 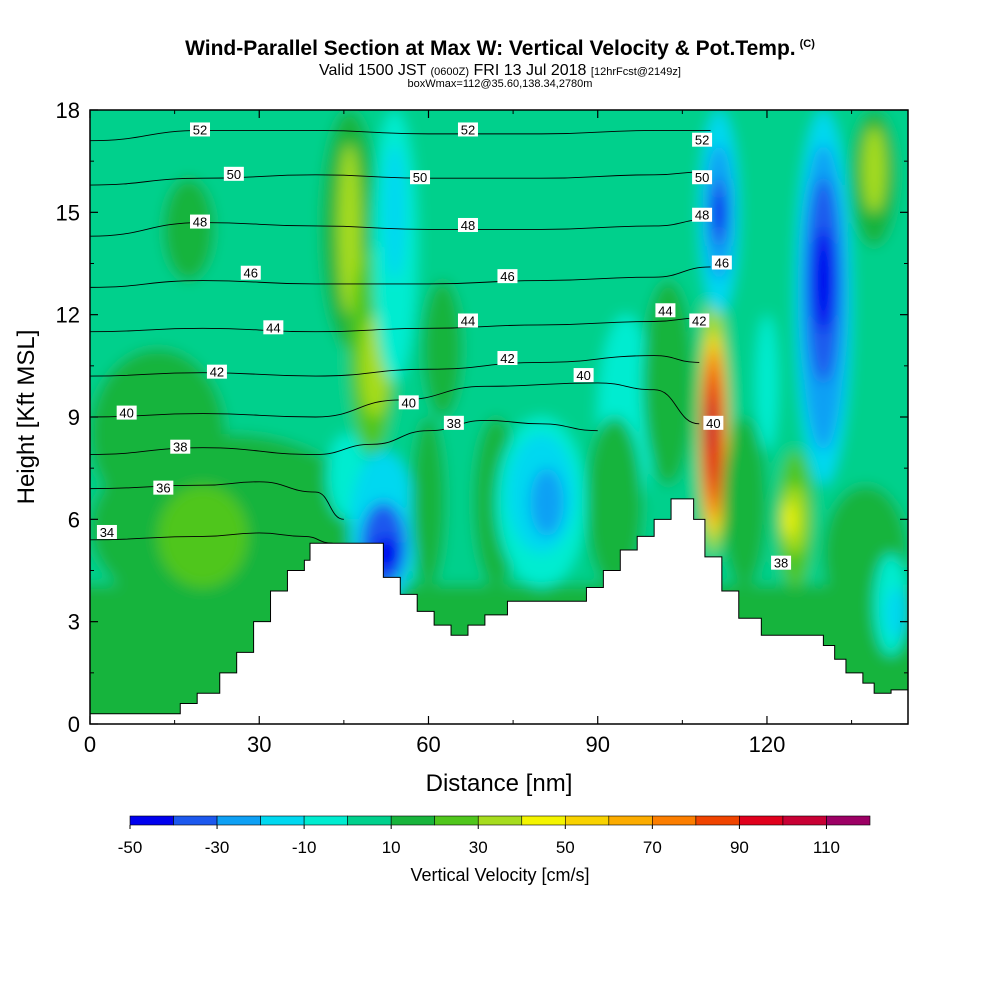 I want to click on y-tick-label: 18, so click(x=68, y=110).